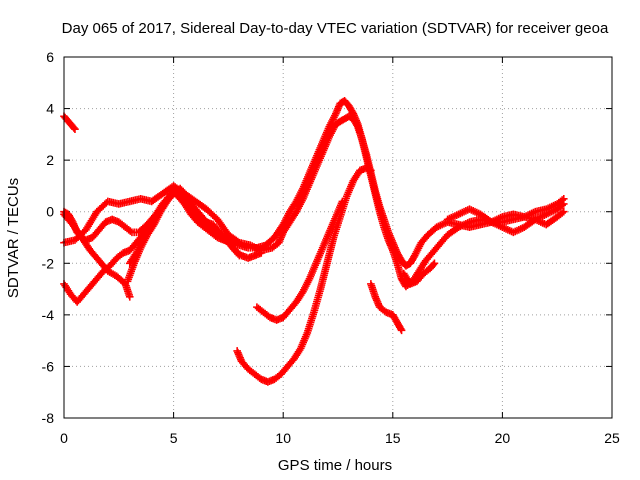 The height and width of the screenshot is (480, 640). I want to click on y-tick-label: 0, so click(50, 212).